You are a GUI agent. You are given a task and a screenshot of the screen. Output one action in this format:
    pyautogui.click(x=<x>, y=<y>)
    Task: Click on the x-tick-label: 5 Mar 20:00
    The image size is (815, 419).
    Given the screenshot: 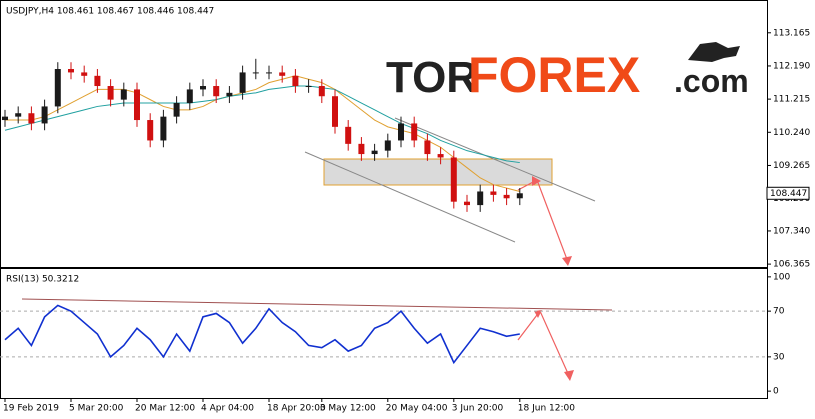 What is the action you would take?
    pyautogui.click(x=96, y=409)
    